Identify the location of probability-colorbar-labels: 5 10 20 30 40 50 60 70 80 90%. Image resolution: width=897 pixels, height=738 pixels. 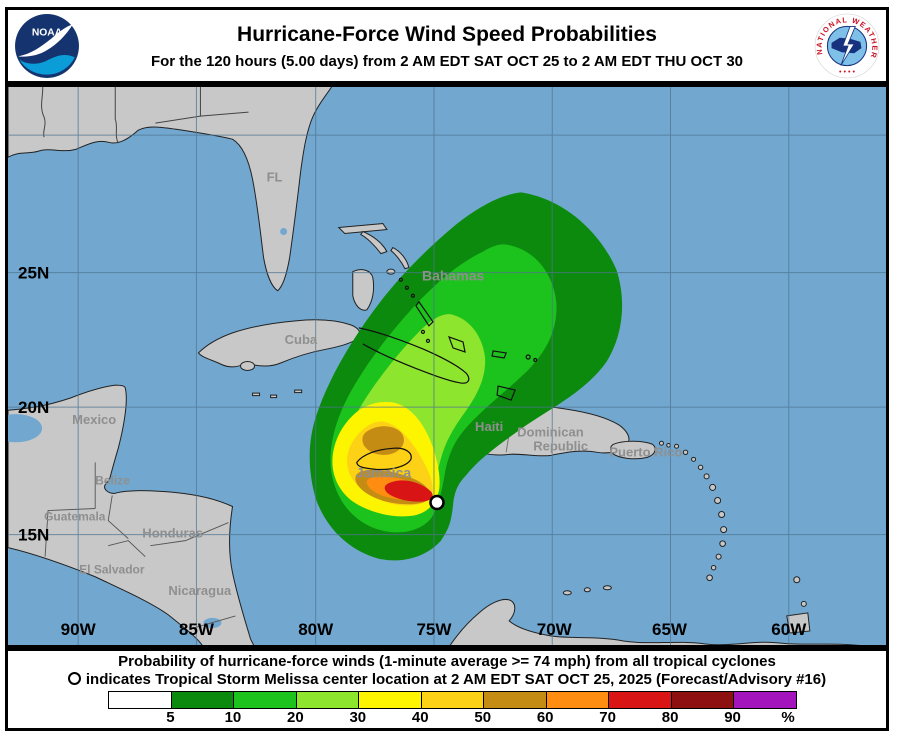
(451, 718).